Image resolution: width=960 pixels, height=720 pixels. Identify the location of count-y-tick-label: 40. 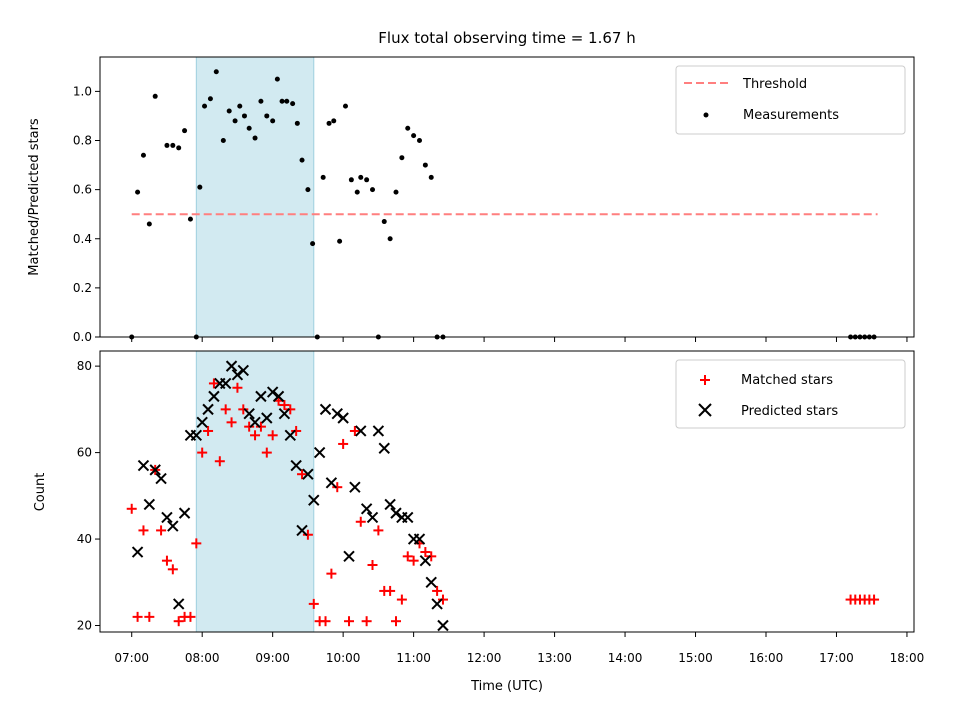
(84, 539).